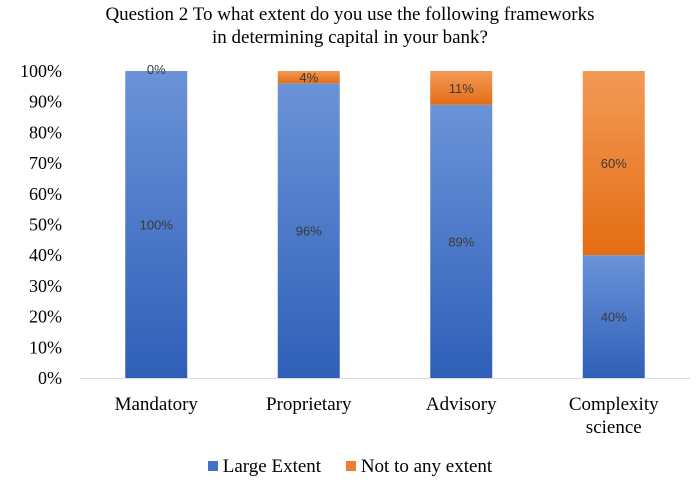  Describe the element at coordinates (614, 427) in the screenshot. I see `x-category-label: science` at that location.